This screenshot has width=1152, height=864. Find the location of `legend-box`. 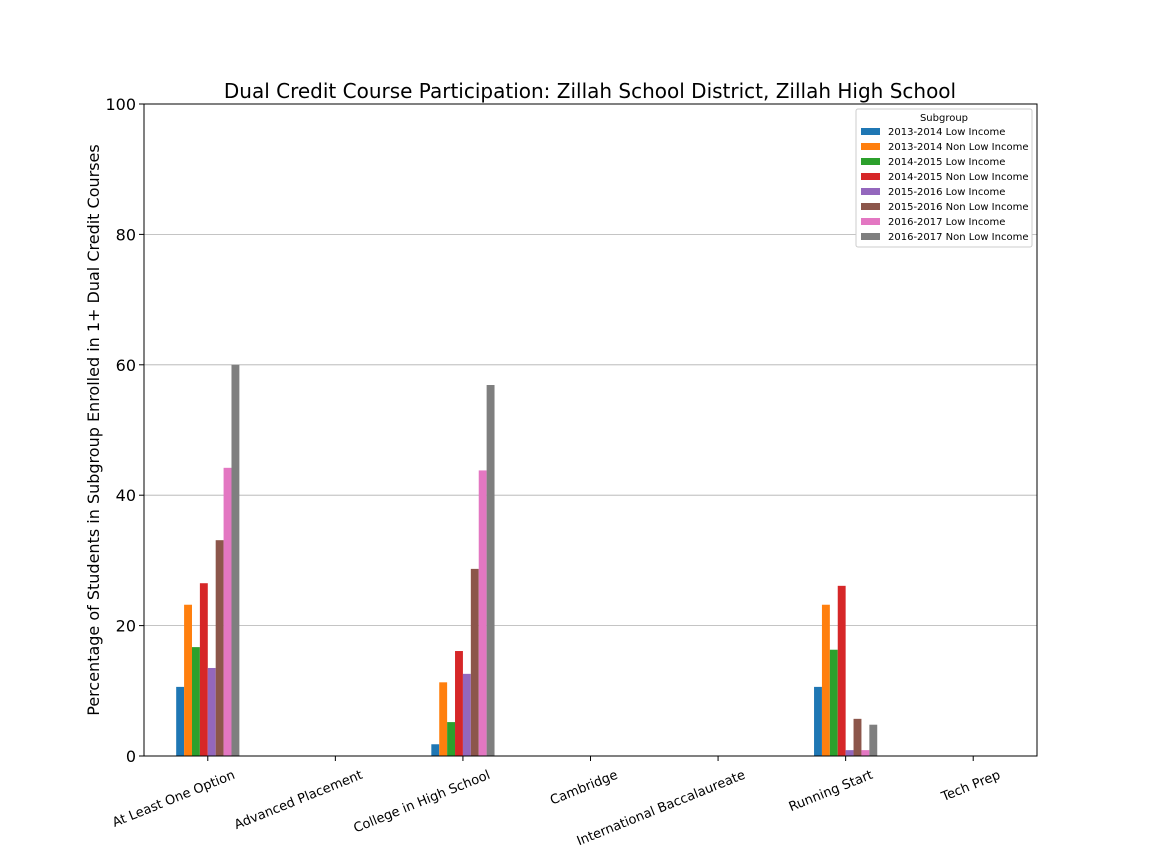

legend-box is located at coordinates (944, 178).